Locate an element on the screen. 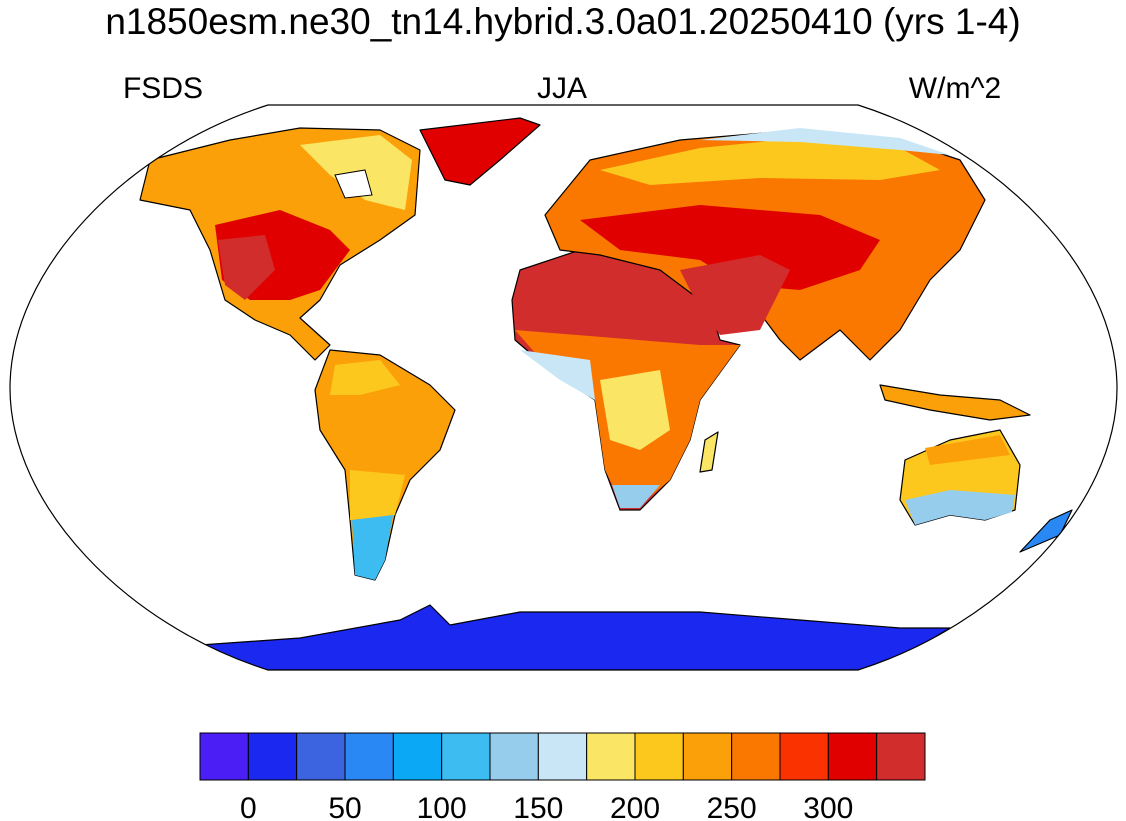 This screenshot has height=821, width=1126. madagascar is located at coordinates (709, 452).